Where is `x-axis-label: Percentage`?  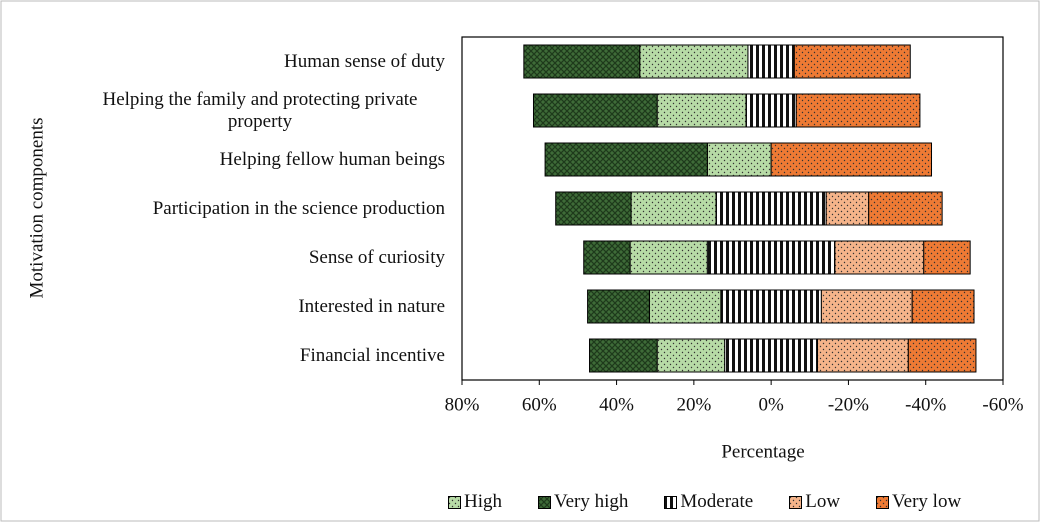
x-axis-label: Percentage is located at coordinates (762, 451).